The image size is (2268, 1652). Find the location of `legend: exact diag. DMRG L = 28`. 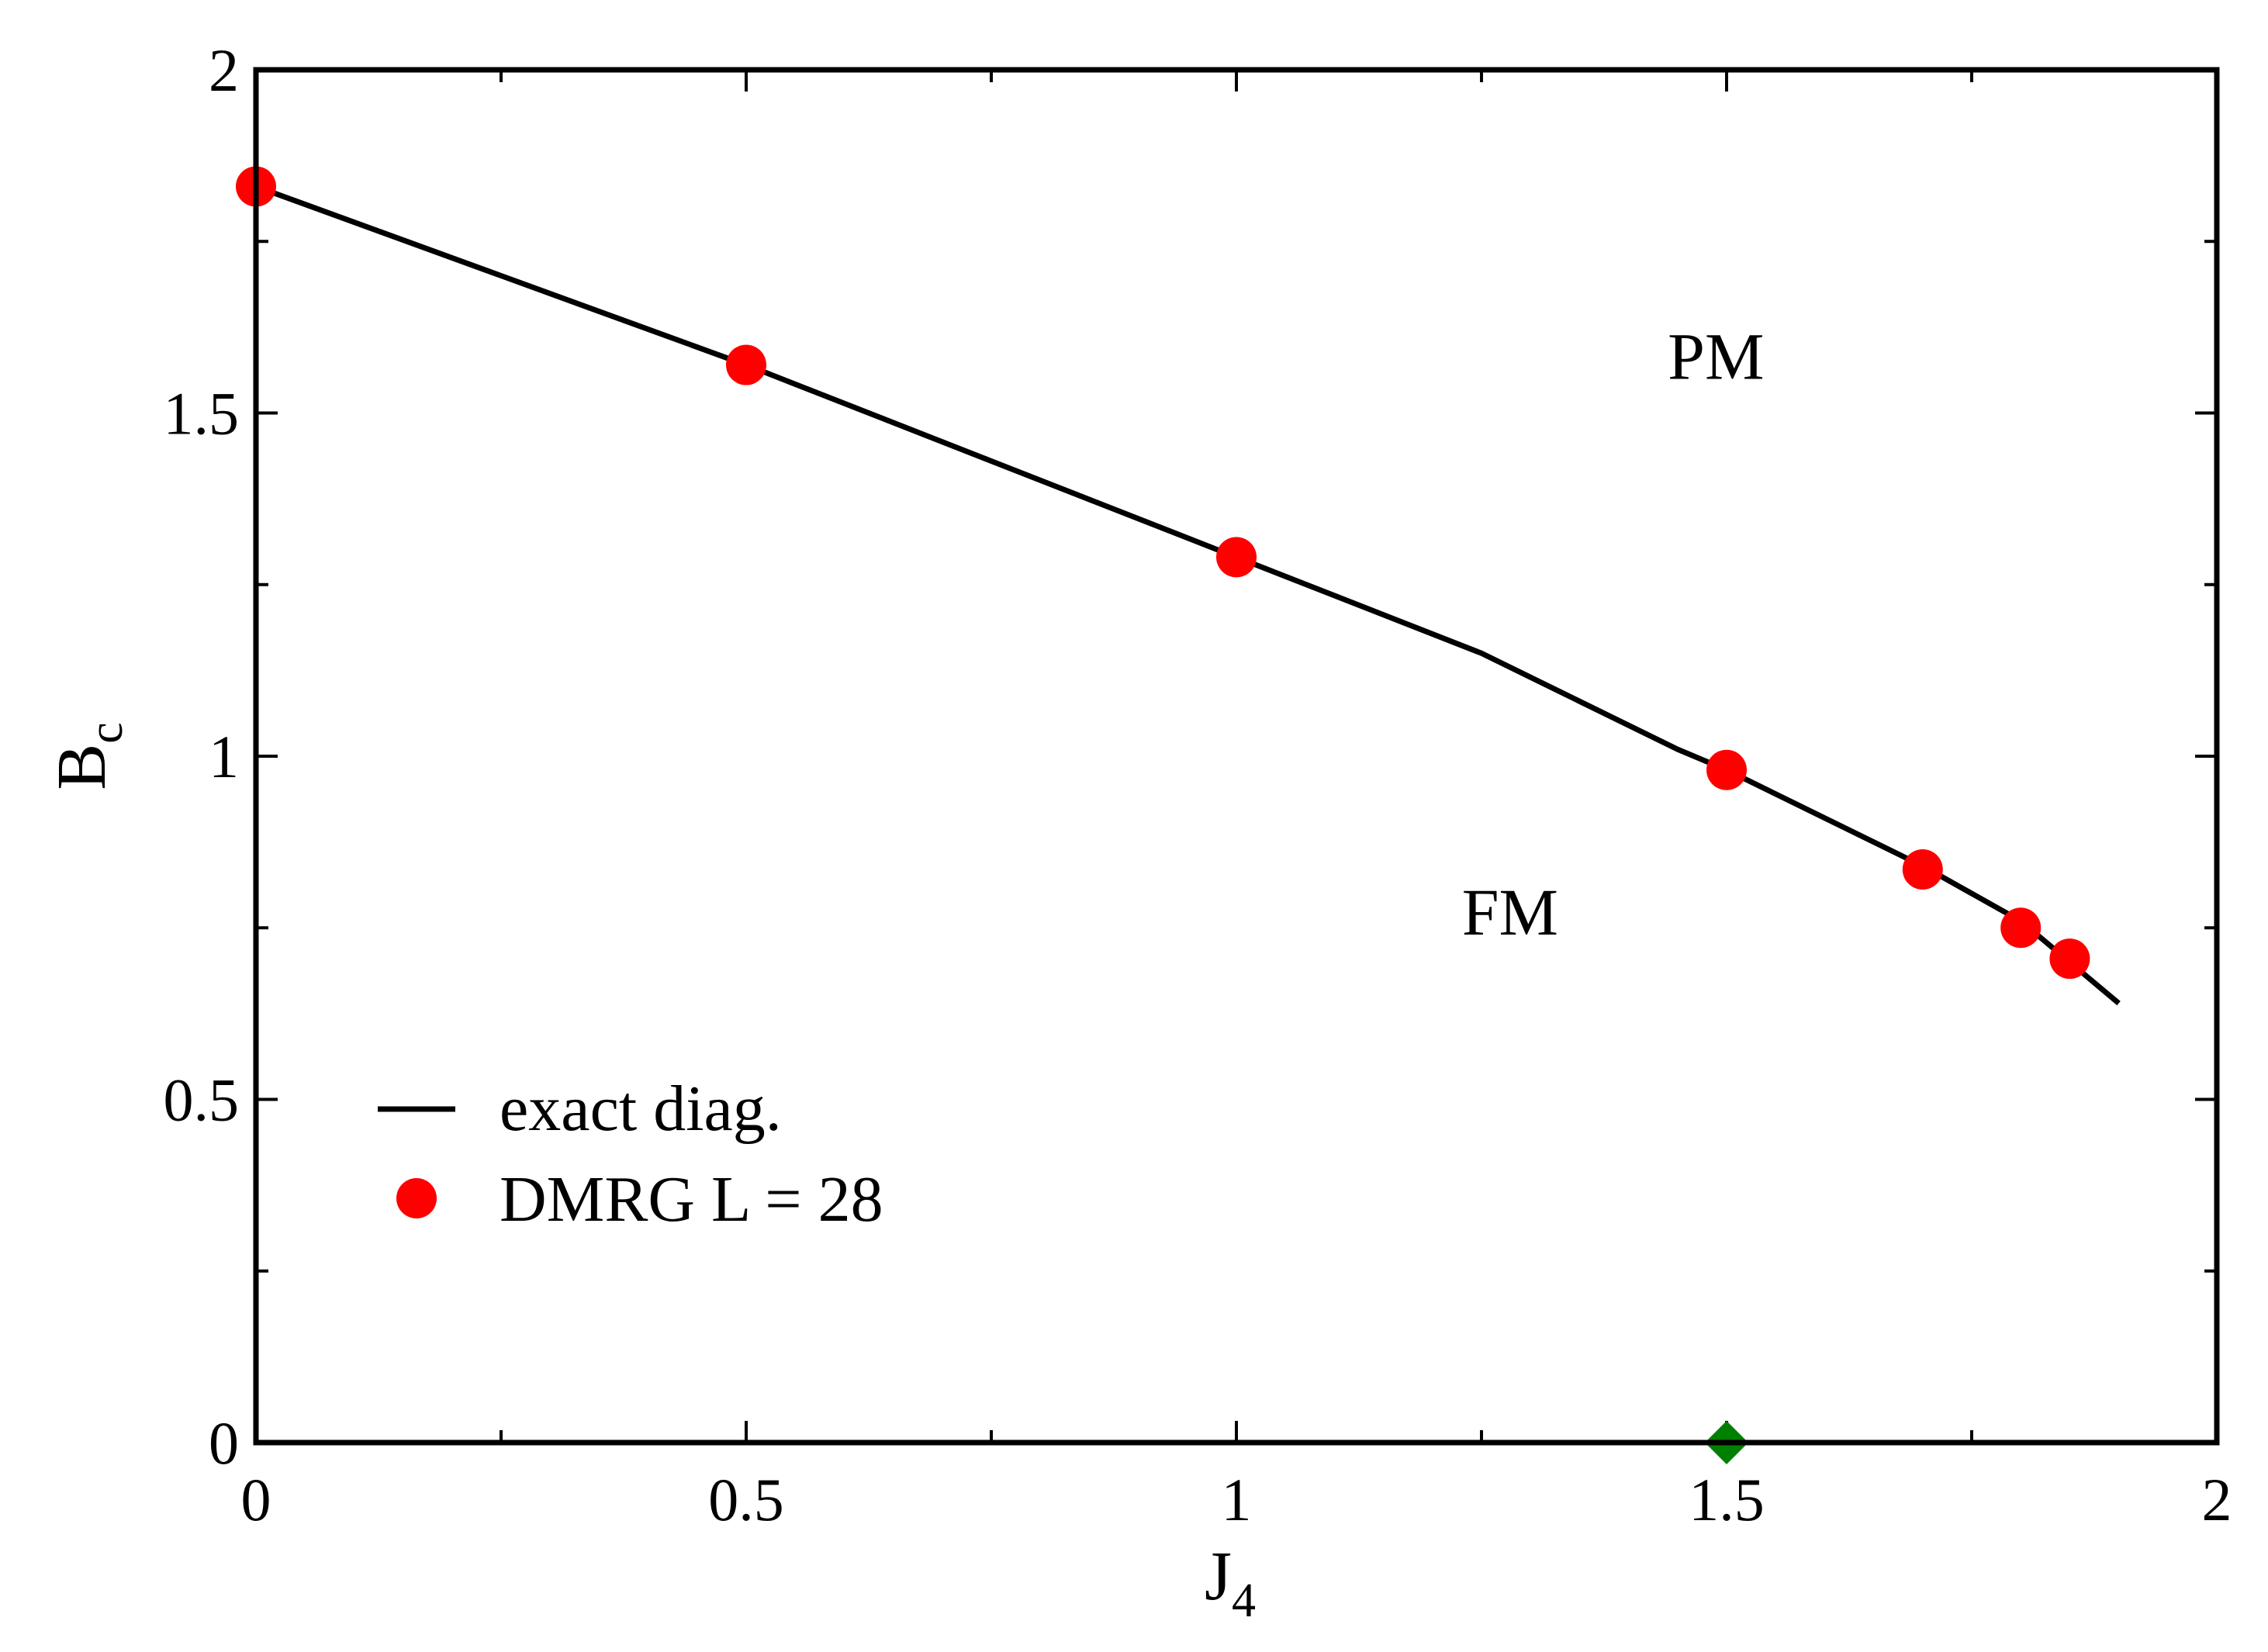

legend: exact diag. DMRG L = 28 is located at coordinates (630, 1154).